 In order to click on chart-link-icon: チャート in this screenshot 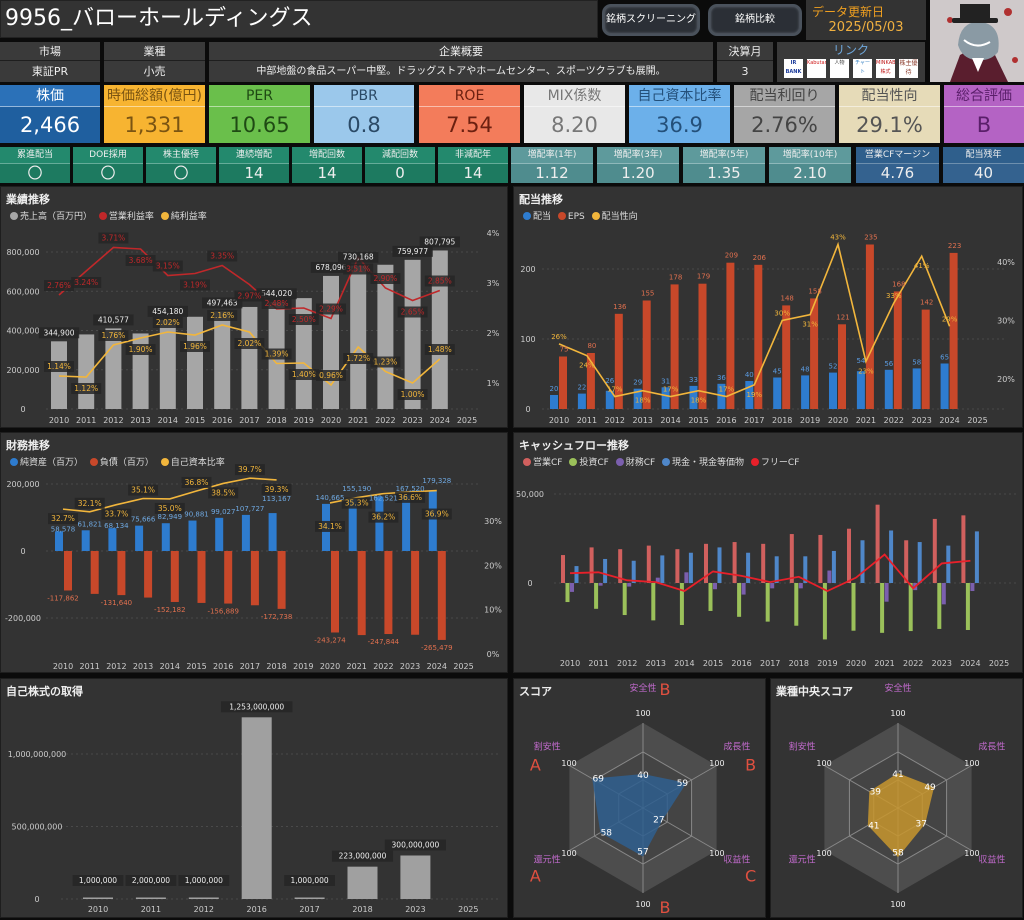, I will do `click(862, 68)`.